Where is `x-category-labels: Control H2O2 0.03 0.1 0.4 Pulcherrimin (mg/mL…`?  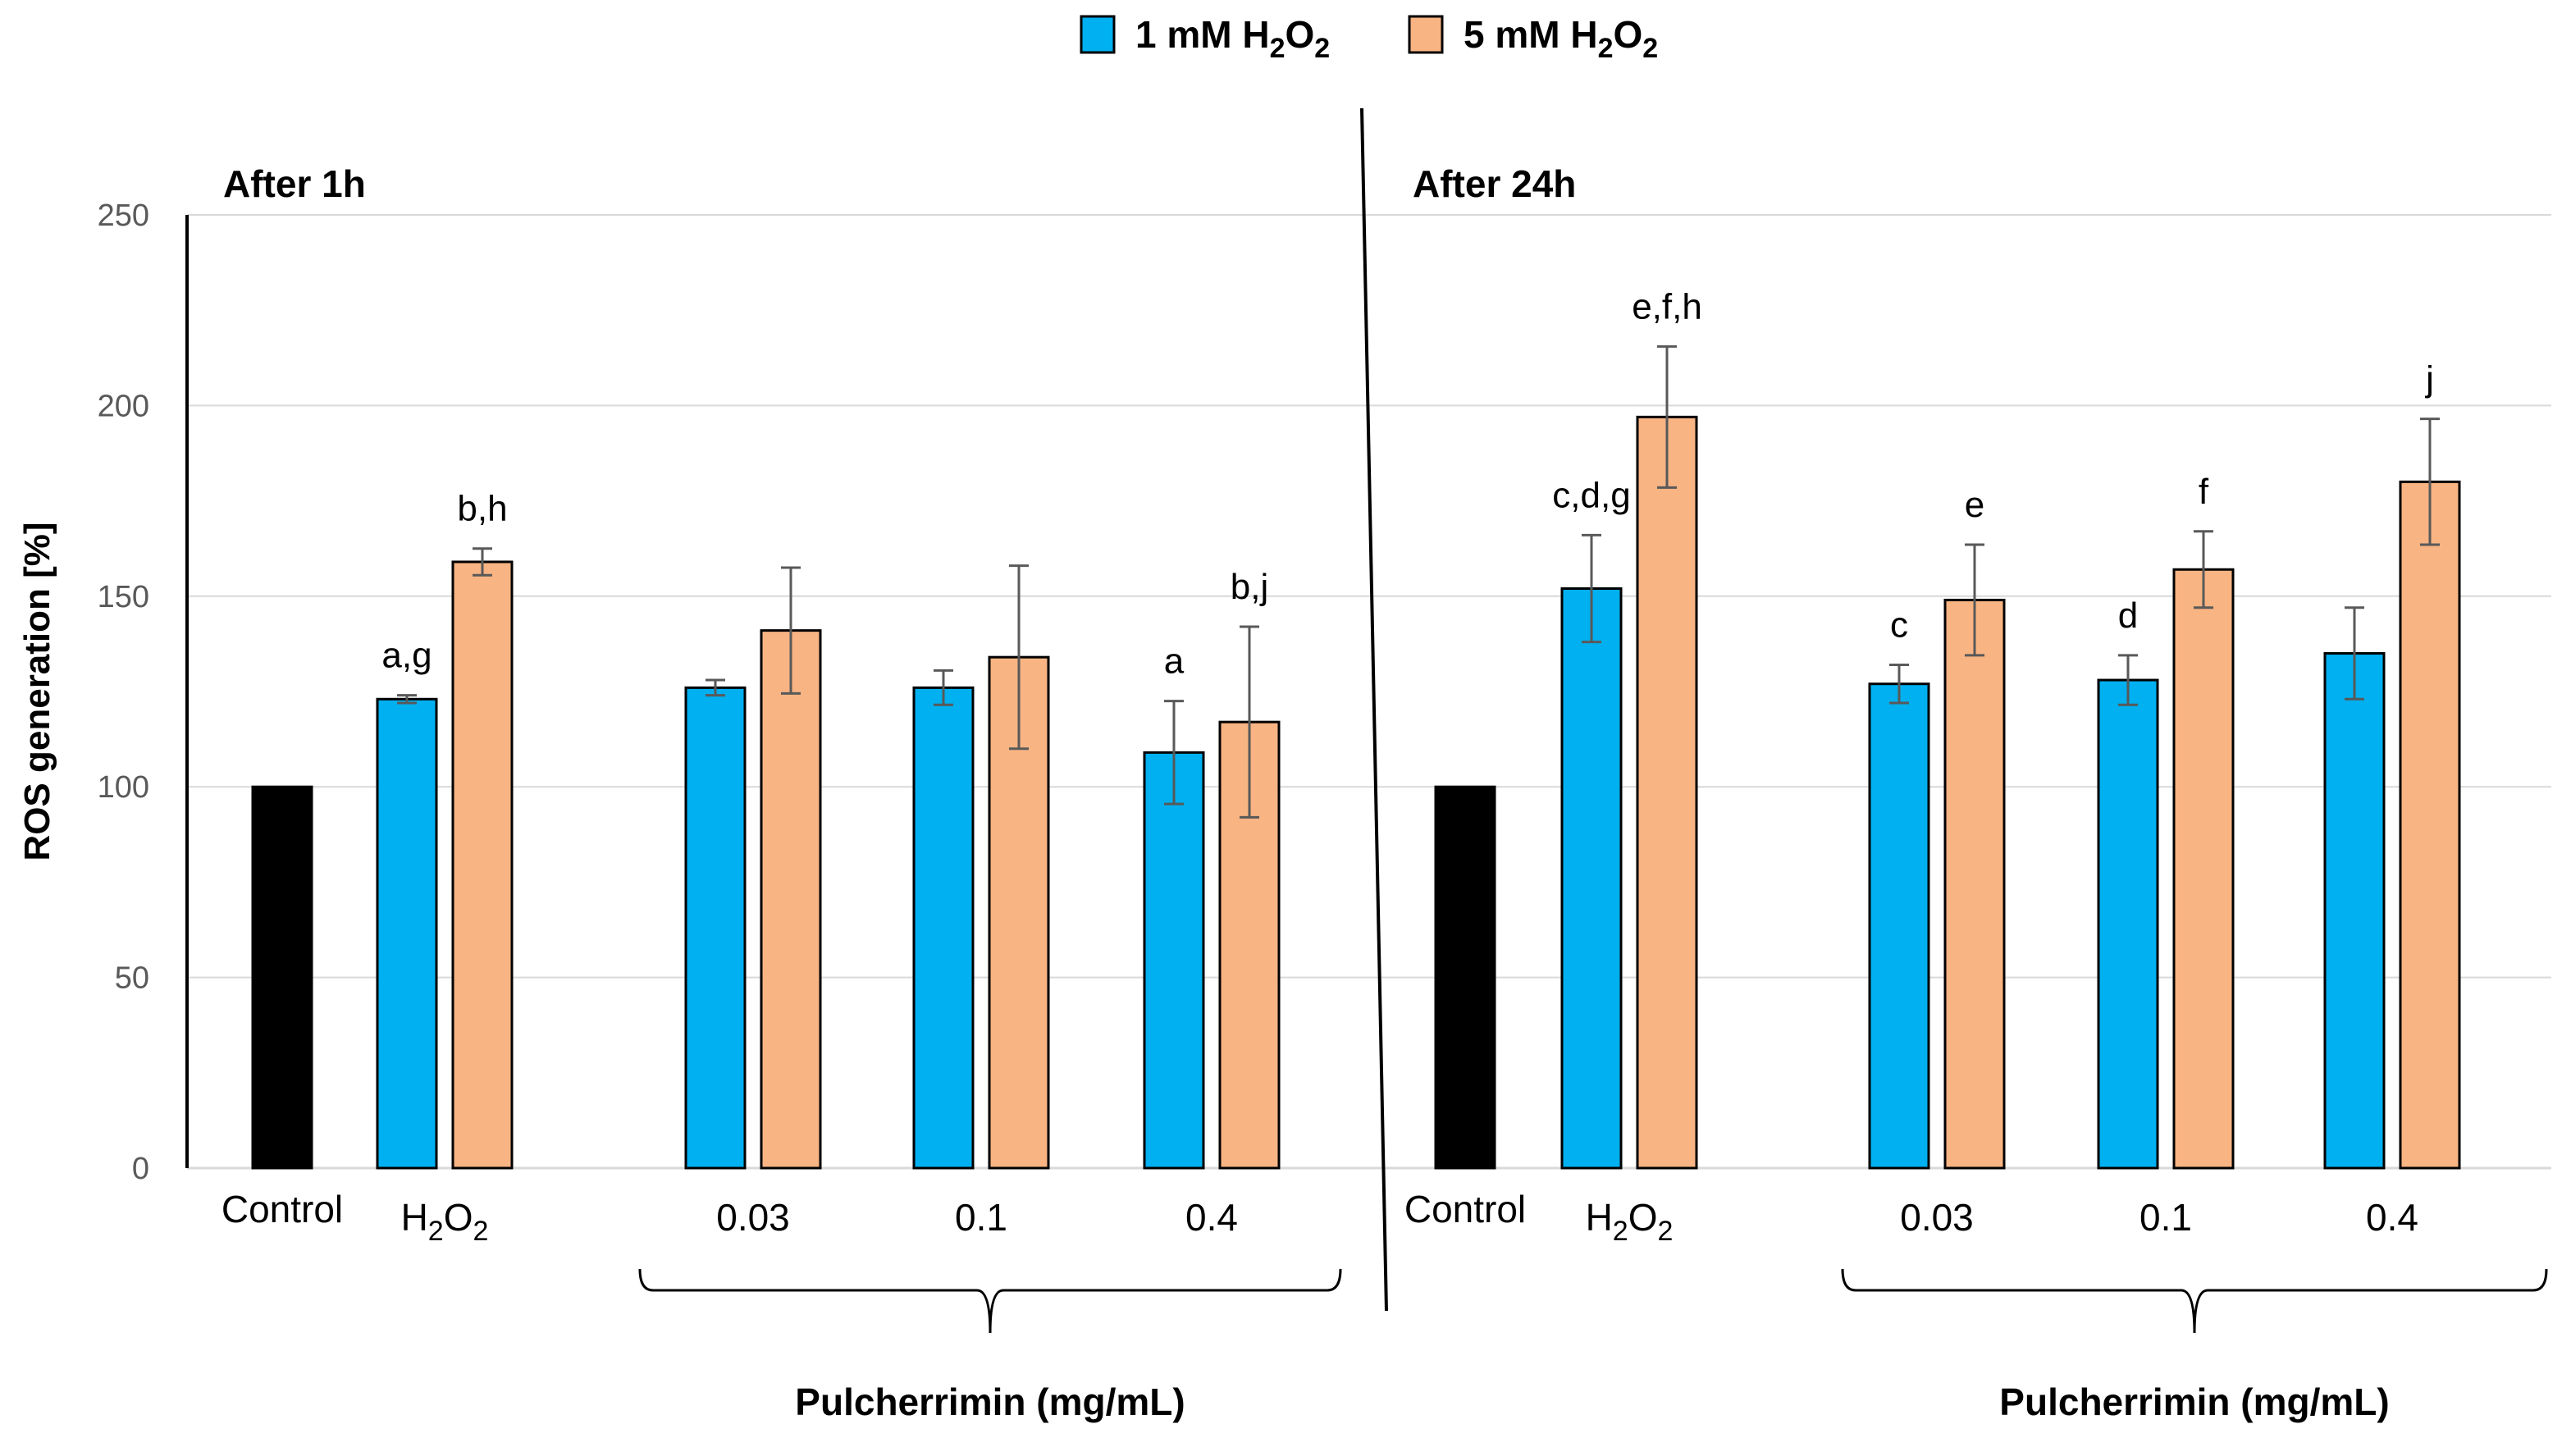 x-category-labels: Control H2O2 0.03 0.1 0.4 Pulcherrimin (mg/mL… is located at coordinates (1384, 1305).